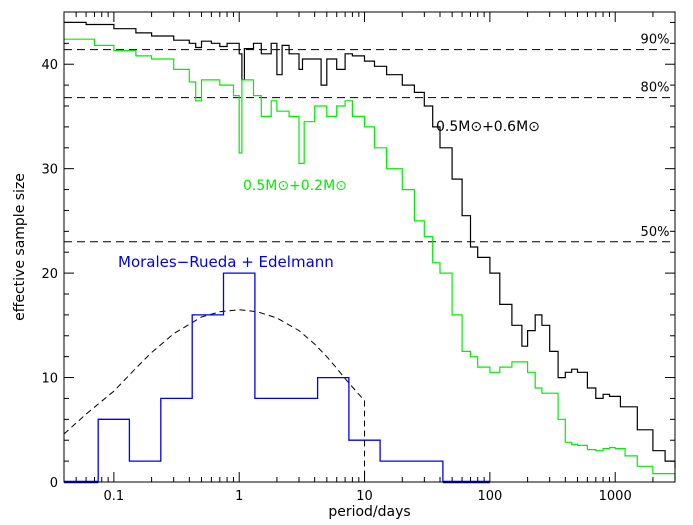 The width and height of the screenshot is (693, 525). What do you see at coordinates (369, 512) in the screenshot?
I see `x-axis-label: period/days` at bounding box center [369, 512].